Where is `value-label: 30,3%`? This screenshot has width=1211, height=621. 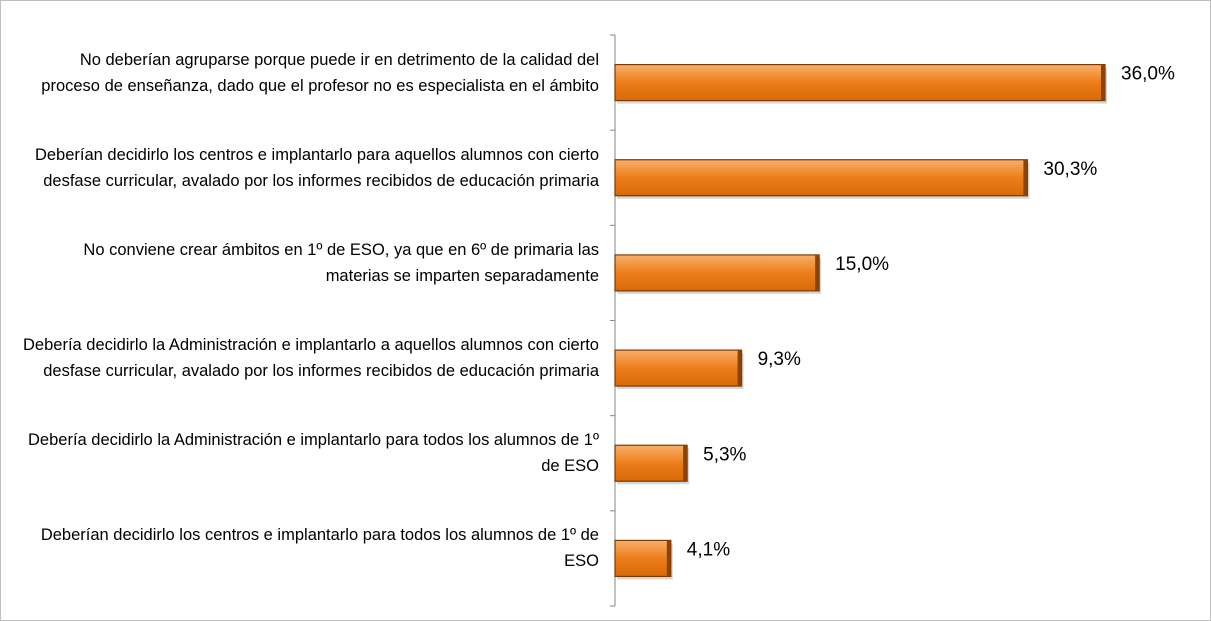
value-label: 30,3% is located at coordinates (1070, 169).